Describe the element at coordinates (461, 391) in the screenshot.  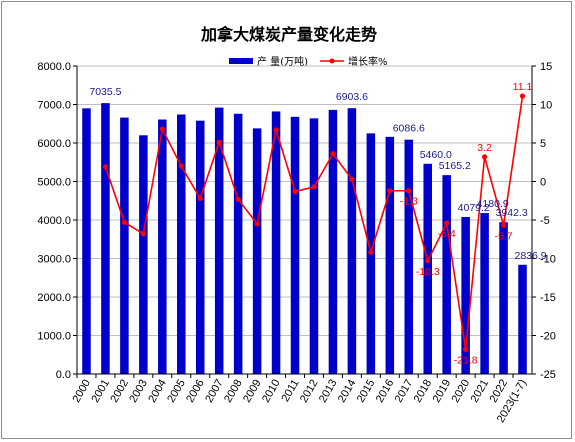
I see `x-tick-label: 2020` at that location.